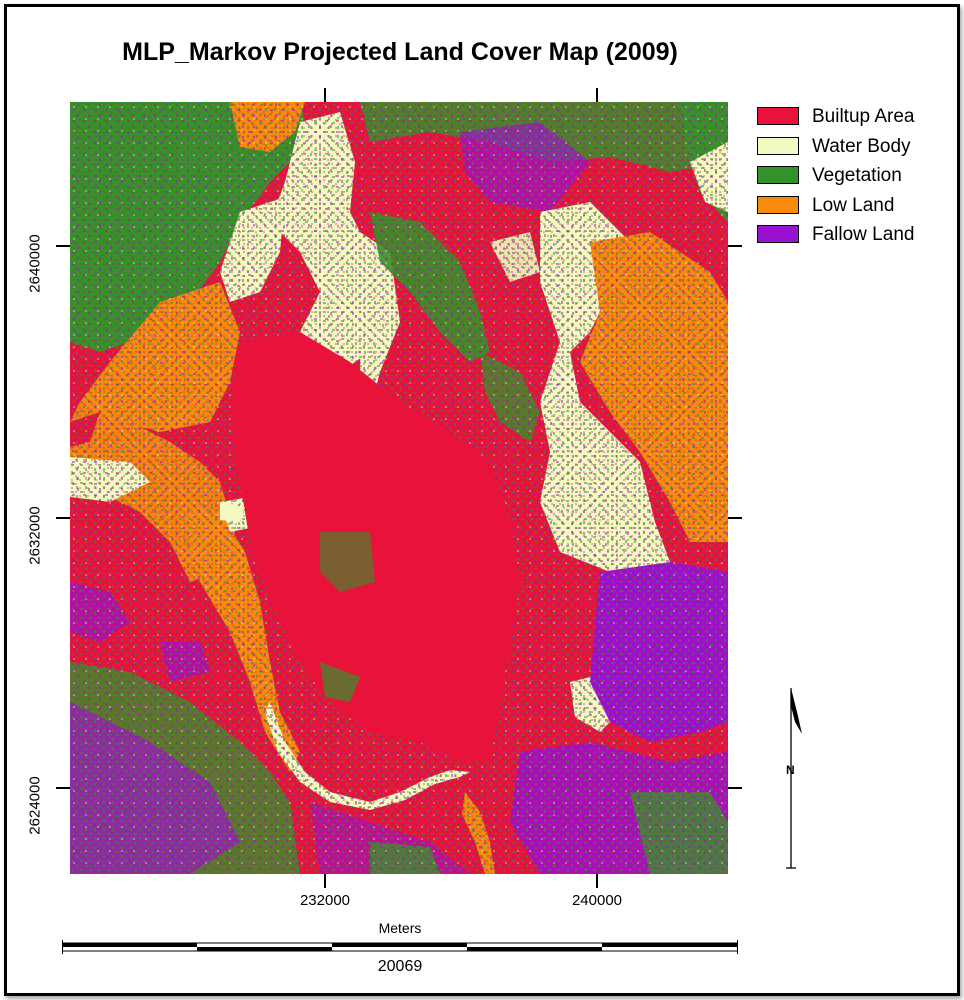  Describe the element at coordinates (400, 947) in the screenshot. I see `scale-bar` at that location.